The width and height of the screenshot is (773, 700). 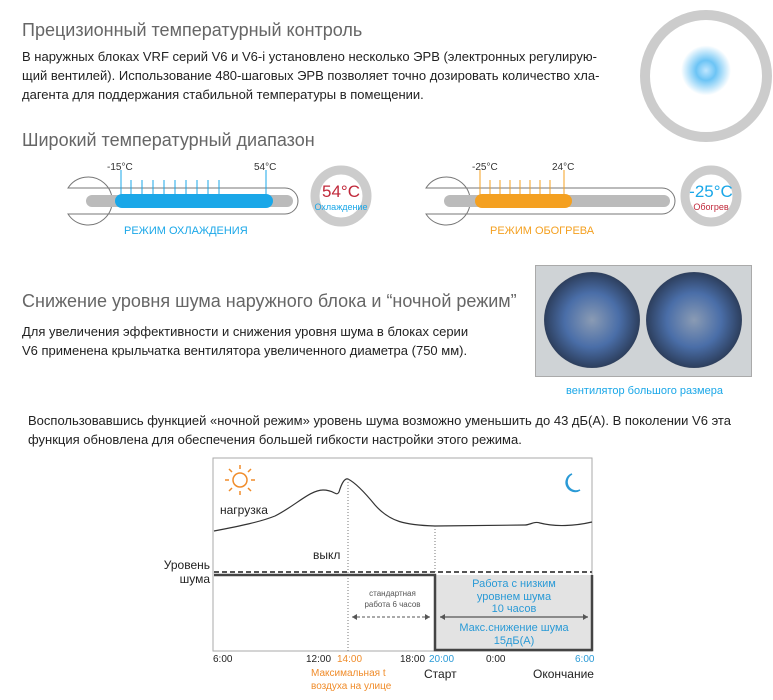 I want to click on section-title-precision: Прецизионный температурный контроль, so click(x=192, y=30).